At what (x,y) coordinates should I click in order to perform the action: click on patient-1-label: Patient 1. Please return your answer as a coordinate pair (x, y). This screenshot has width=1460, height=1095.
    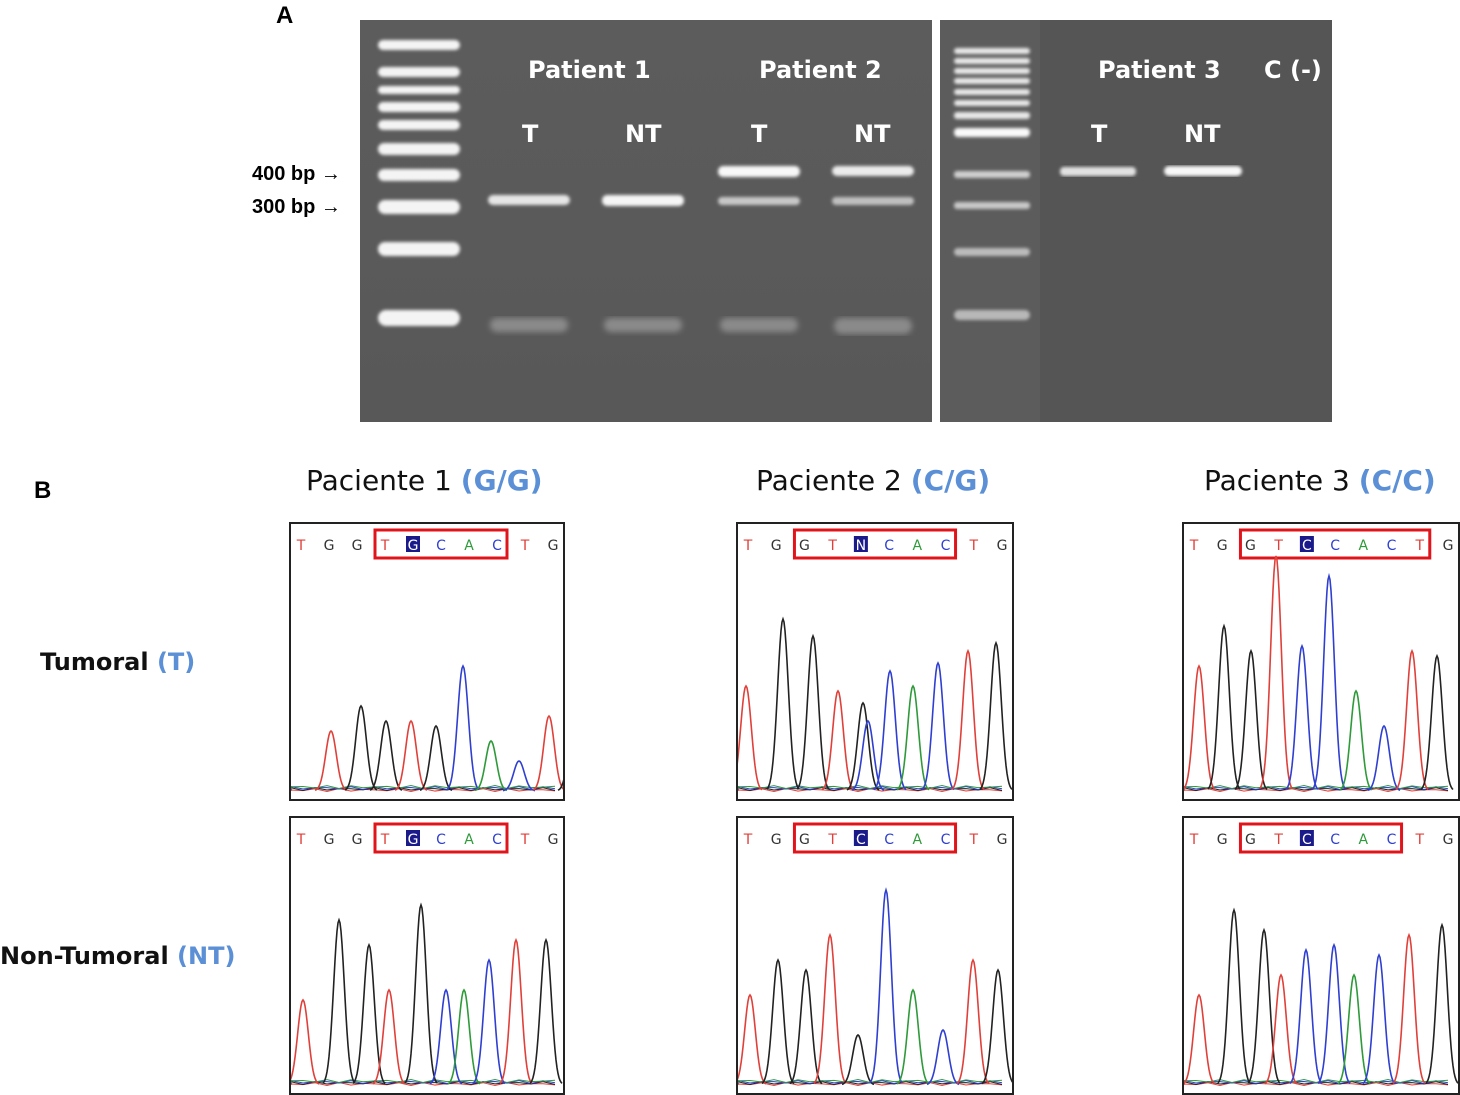
    Looking at the image, I should click on (589, 70).